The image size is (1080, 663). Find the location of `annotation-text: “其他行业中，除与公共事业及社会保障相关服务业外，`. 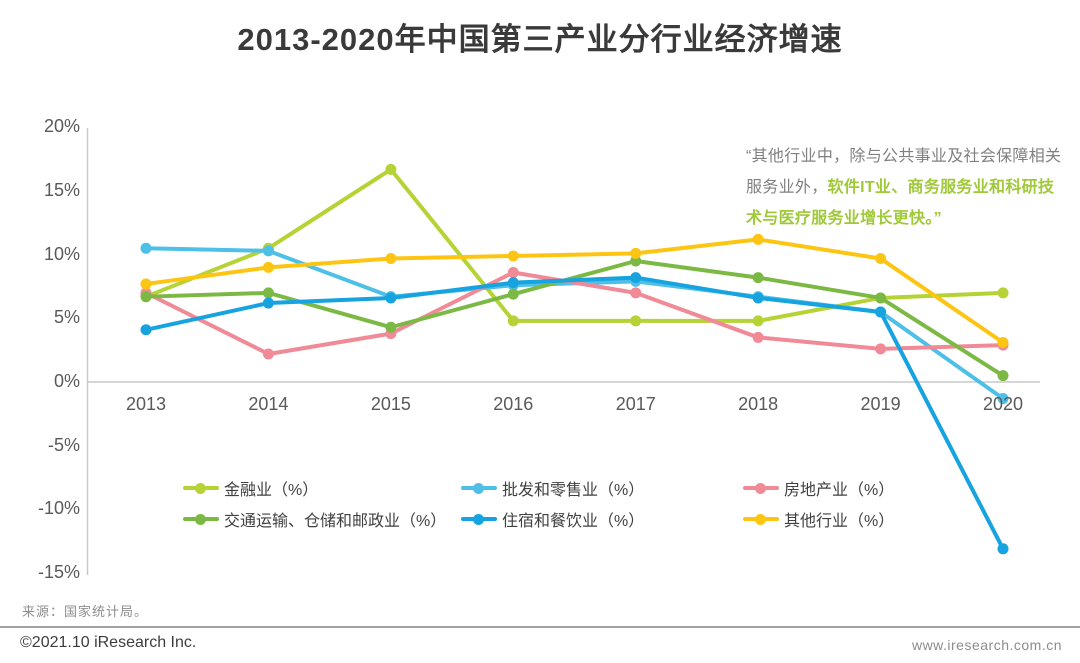

annotation-text: “其他行业中，除与公共事业及社会保障相关服务业外， is located at coordinates (904, 172).